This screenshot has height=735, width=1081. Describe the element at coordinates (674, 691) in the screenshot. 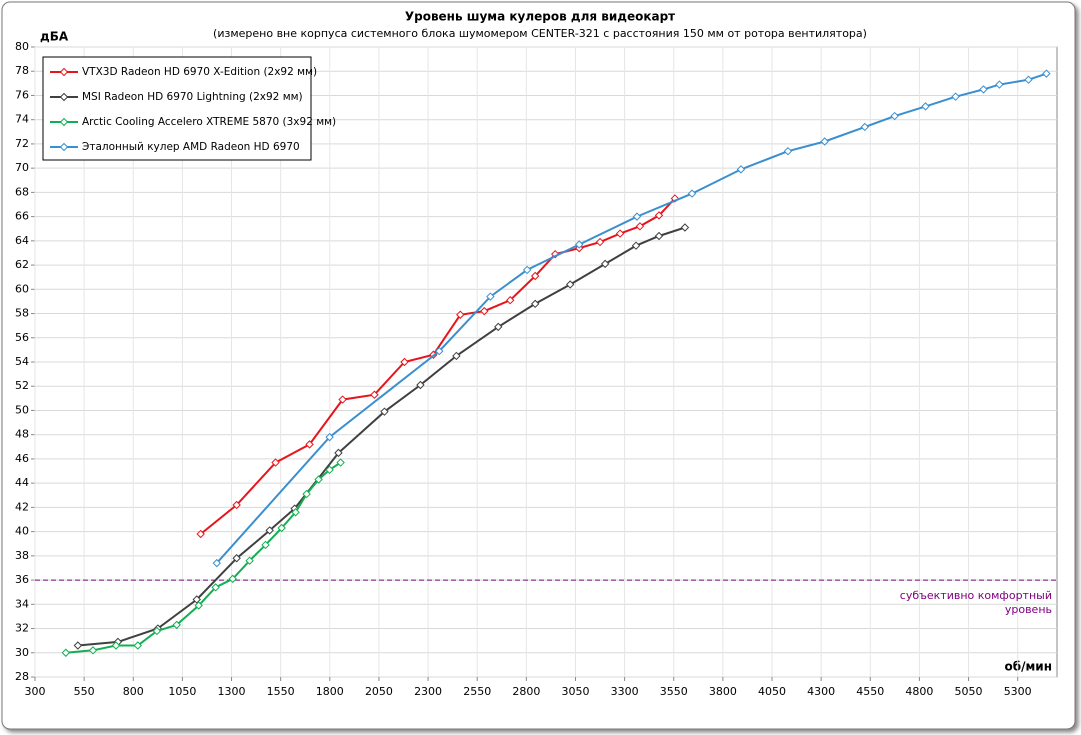

I see `x-tick-label: 3550` at that location.